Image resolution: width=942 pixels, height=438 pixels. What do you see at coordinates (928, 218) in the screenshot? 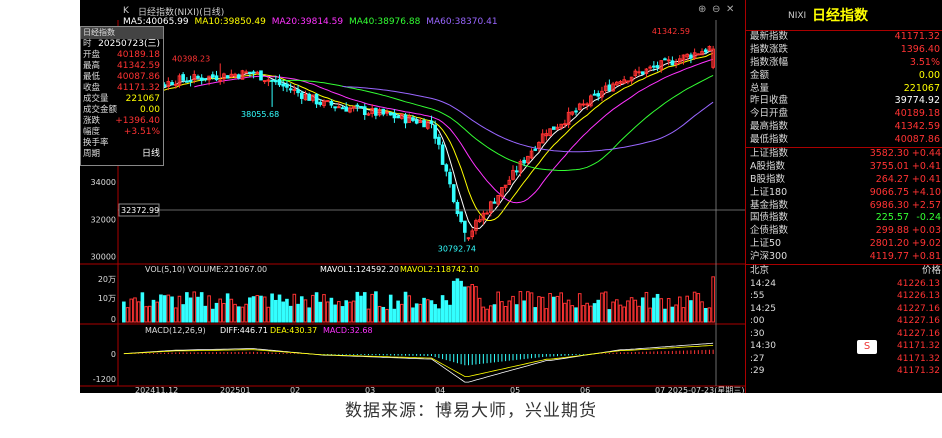
I see `index-change: -0.24` at bounding box center [928, 218].